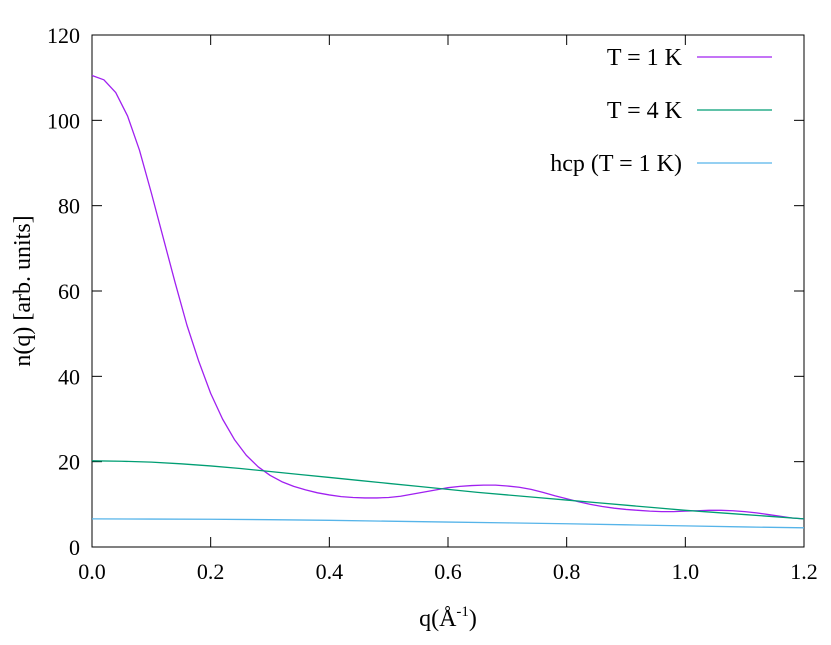  I want to click on y-tick-label: 120, so click(63, 35).